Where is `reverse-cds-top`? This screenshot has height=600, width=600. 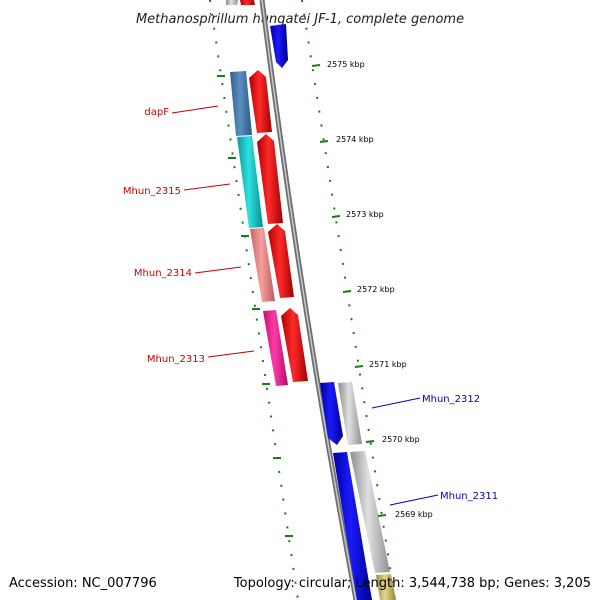 reverse-cds-top is located at coordinates (279, 46).